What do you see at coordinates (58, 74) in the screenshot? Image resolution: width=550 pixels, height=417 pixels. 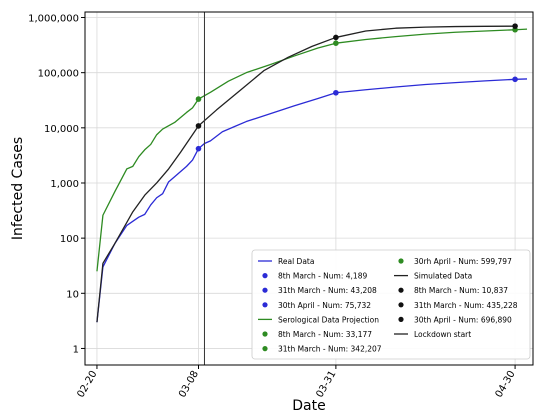 I see `y-tick-label: 100,000` at bounding box center [58, 74].